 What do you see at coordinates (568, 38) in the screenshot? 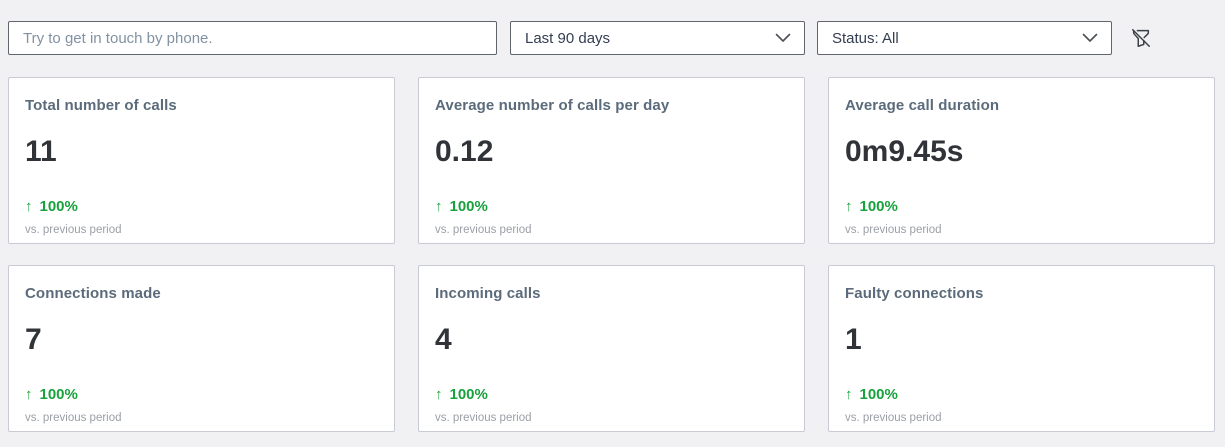
I see `date-range-selected-value: Last 90 days` at bounding box center [568, 38].